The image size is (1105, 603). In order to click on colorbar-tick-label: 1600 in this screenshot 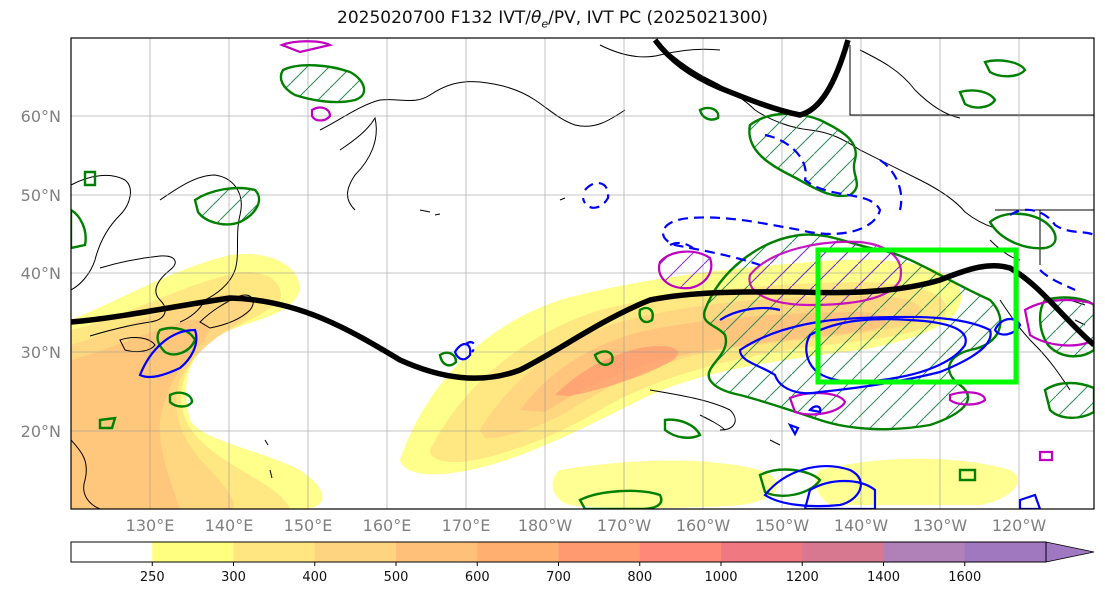, I will do `click(964, 577)`.